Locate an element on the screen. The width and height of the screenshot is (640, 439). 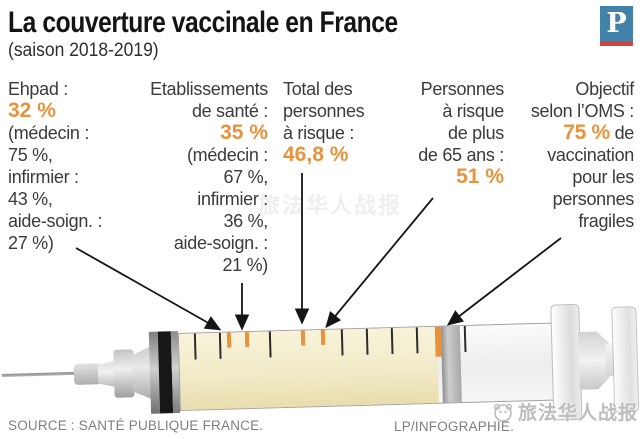
stat-column-total-personnes-a-risque: Total des personnes à risque :46,8 % is located at coordinates (335, 122).